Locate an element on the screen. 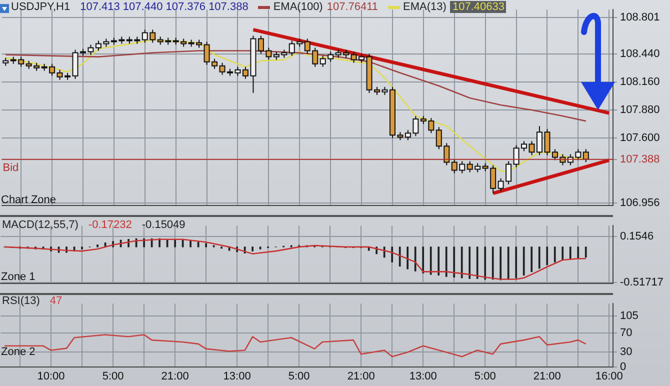 This screenshot has width=670, height=386. annotation: 107.76411 is located at coordinates (352, 7).